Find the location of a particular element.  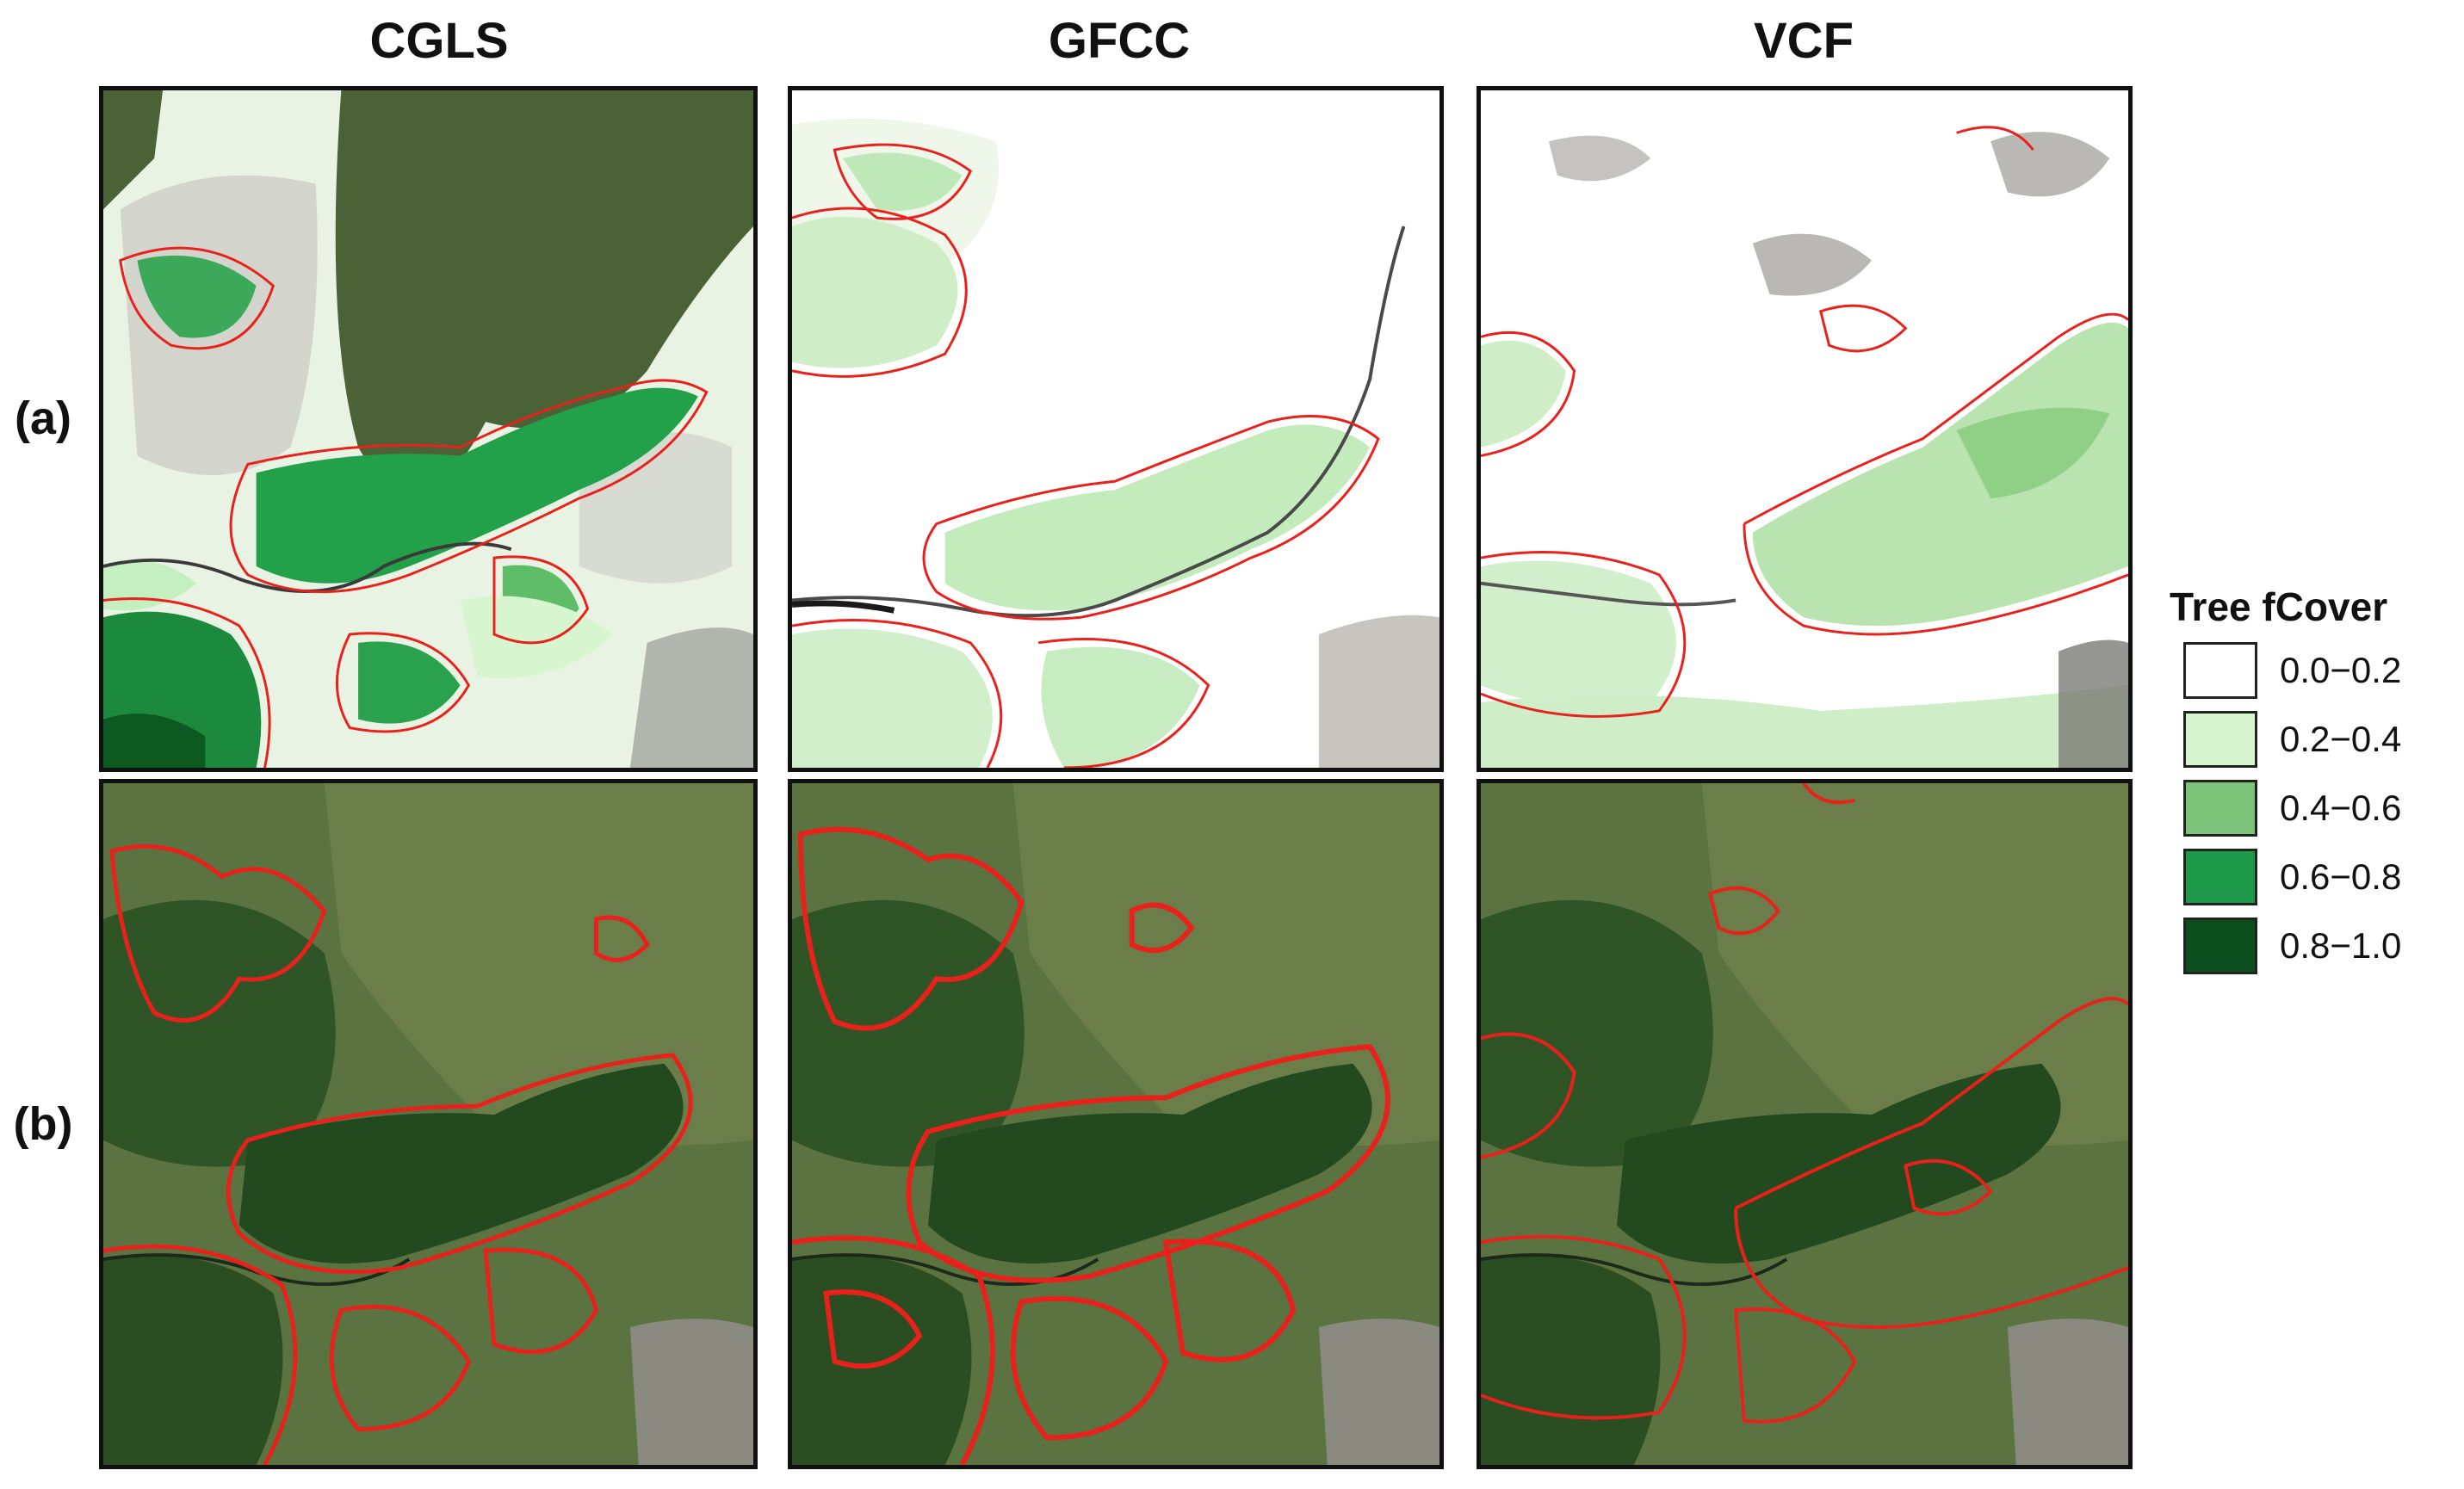

column-title-vcf: VCF is located at coordinates (1804, 41).